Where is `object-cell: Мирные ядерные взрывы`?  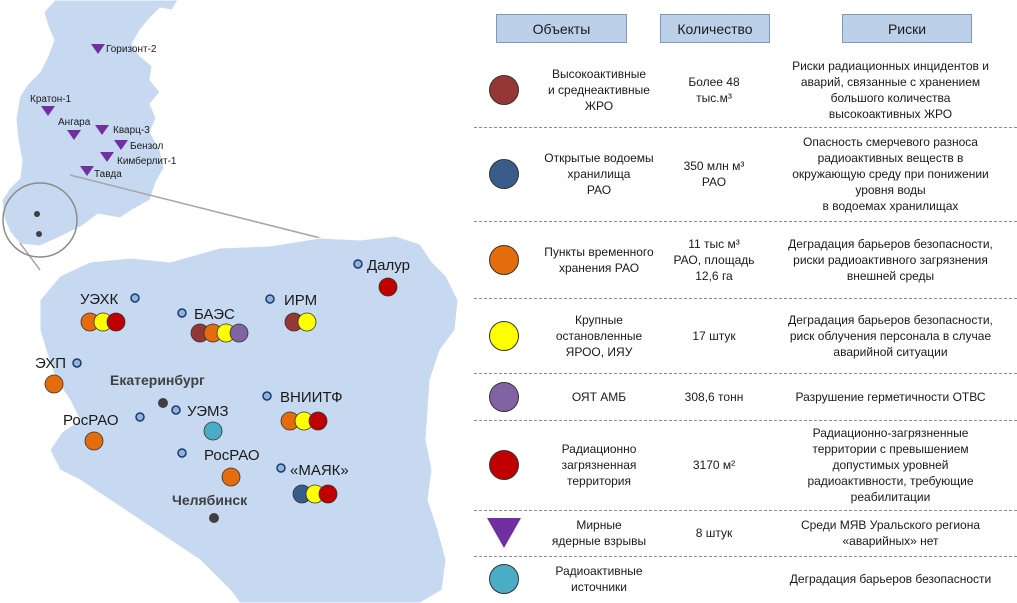
object-cell: Мирные ядерные взрывы is located at coordinates (599, 533).